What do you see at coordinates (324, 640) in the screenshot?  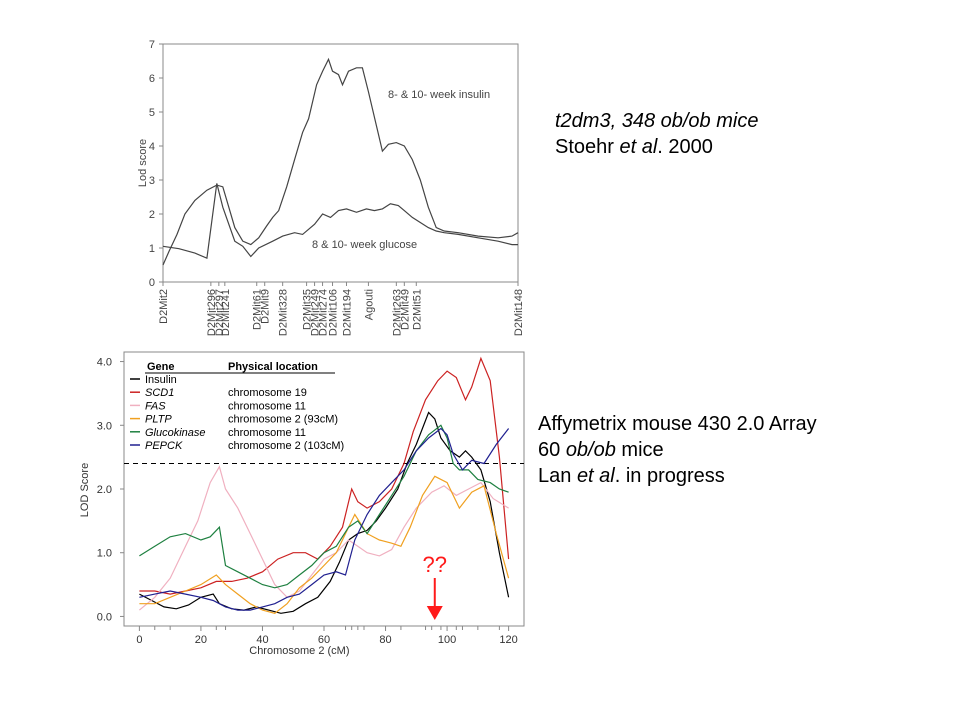 I see `bottom-xtick-label-60: 60` at bounding box center [324, 640].